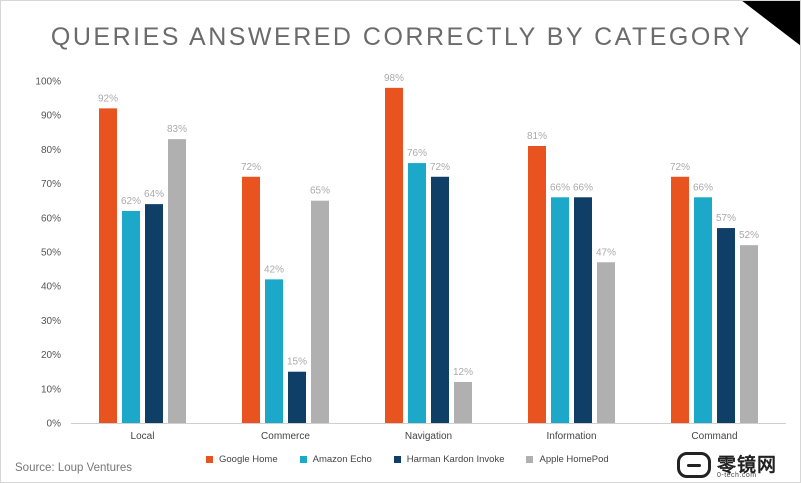 This screenshot has width=801, height=483. I want to click on legend-item: Apple HomePod, so click(567, 459).